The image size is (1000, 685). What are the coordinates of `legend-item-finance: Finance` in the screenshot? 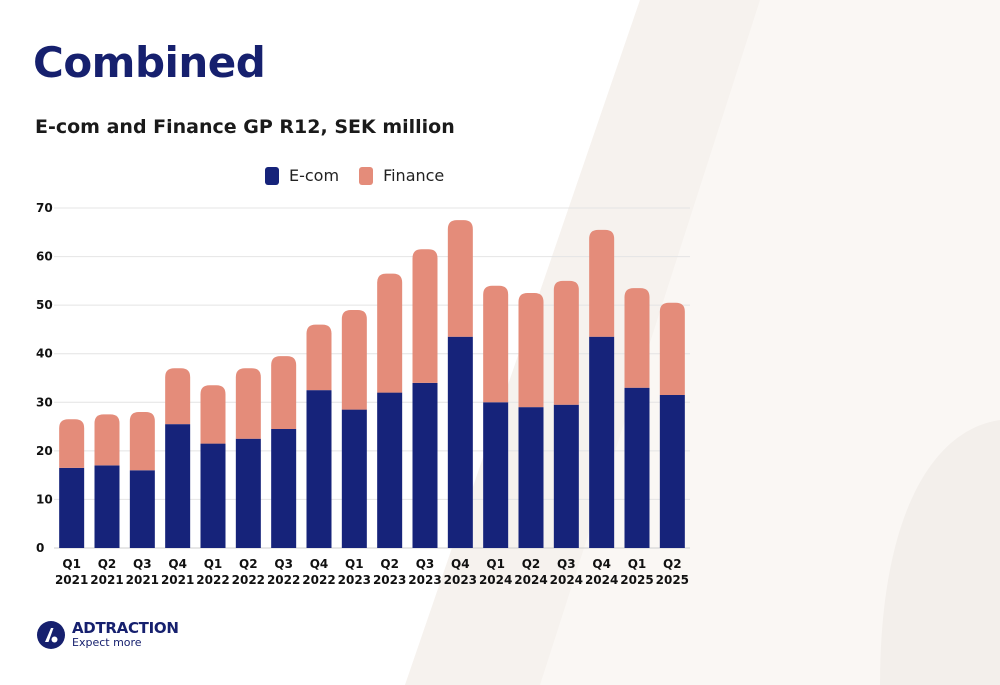 It's located at (401, 175).